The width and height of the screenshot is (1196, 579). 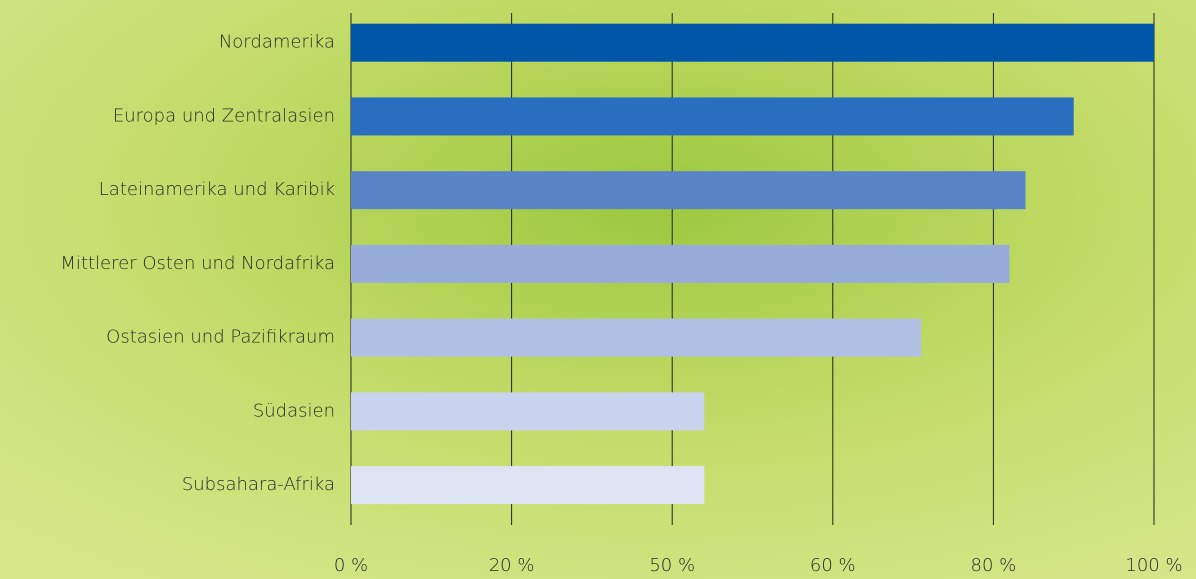 I want to click on x-tick-label: 80 %, so click(x=994, y=565).